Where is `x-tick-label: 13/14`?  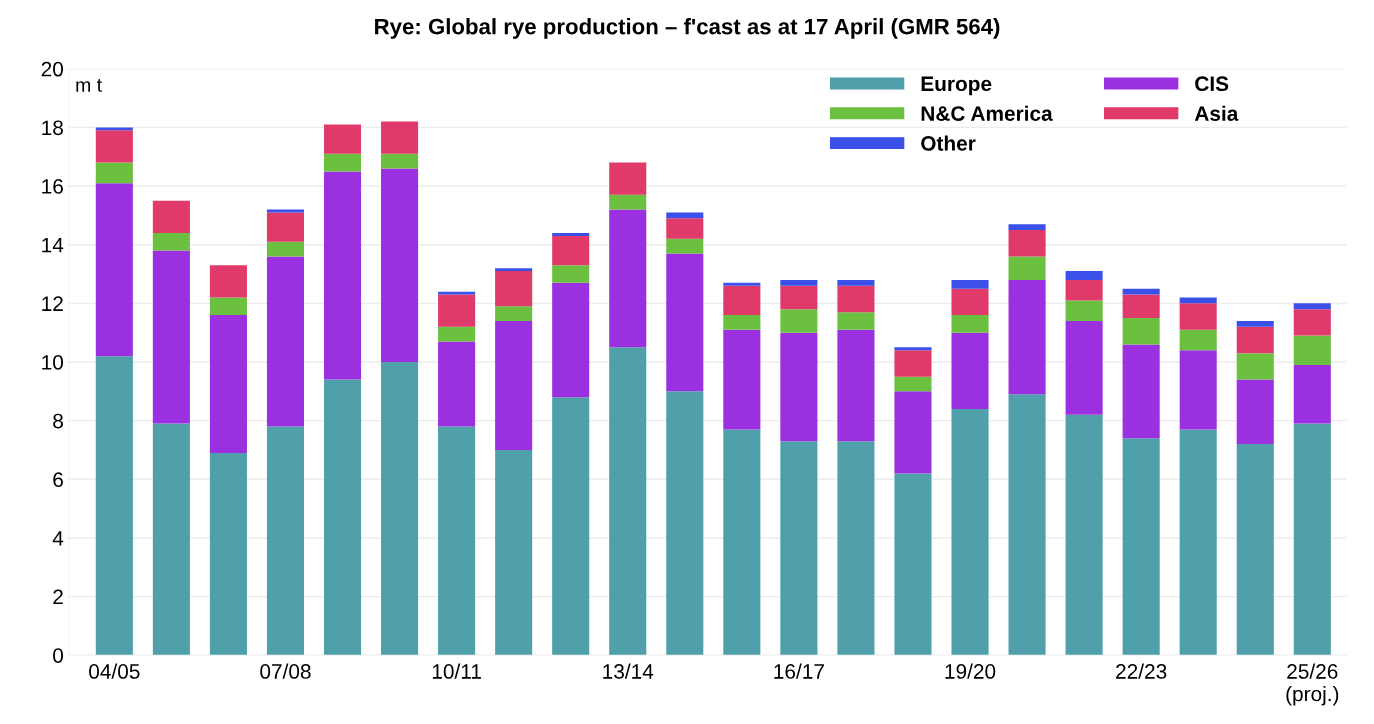 x-tick-label: 13/14 is located at coordinates (628, 671).